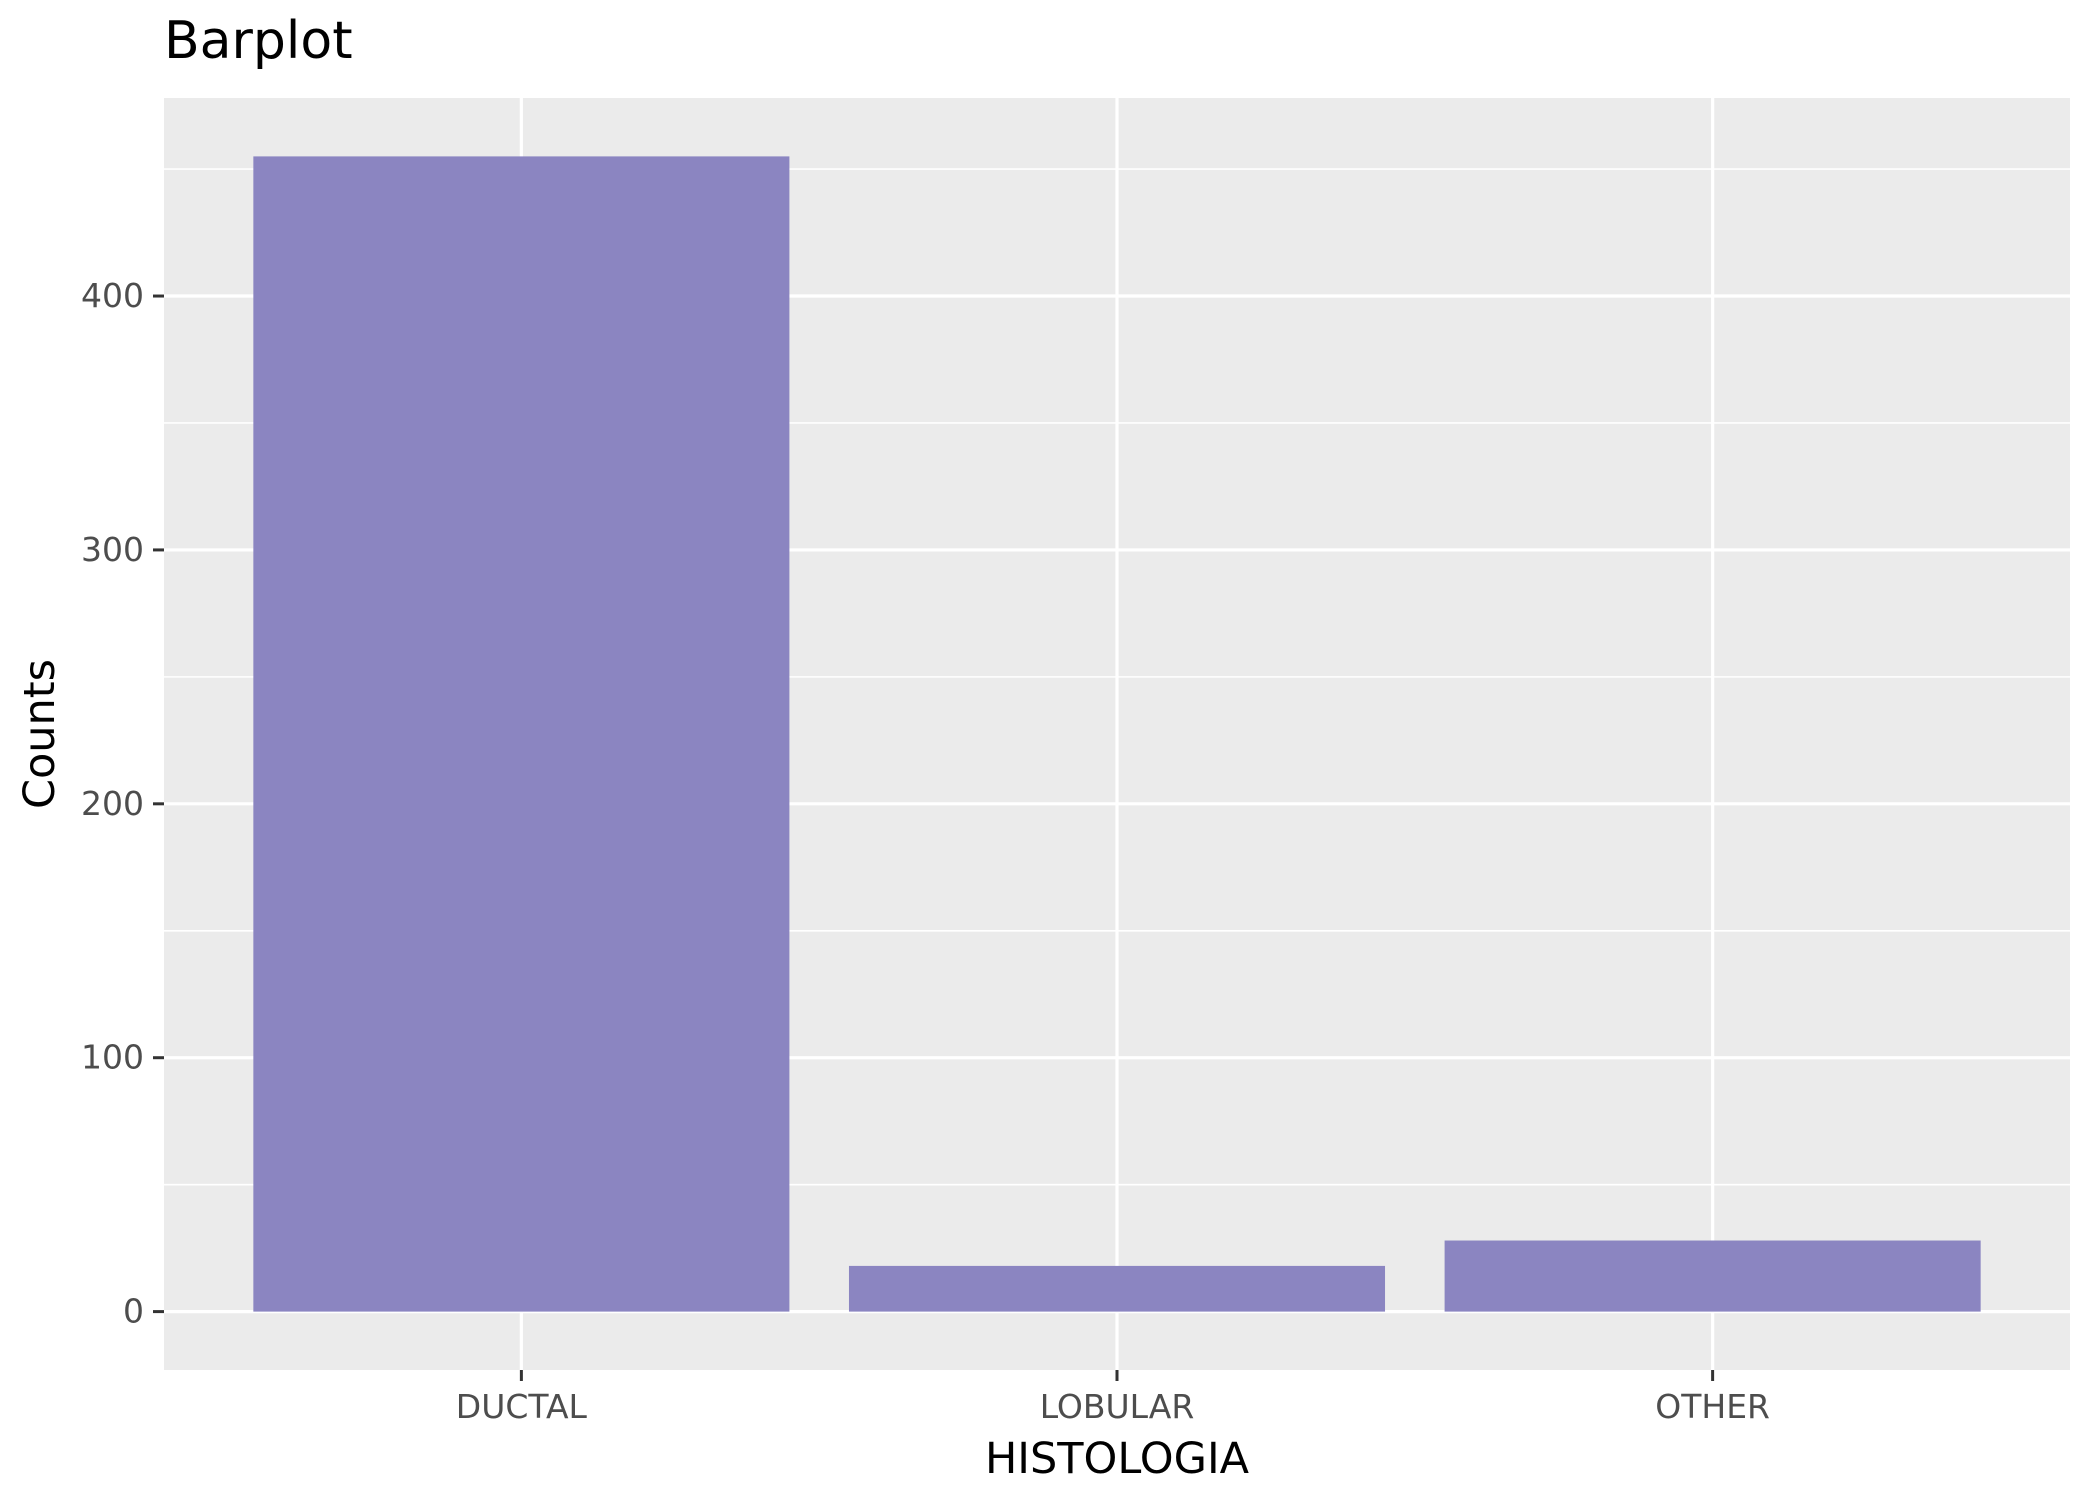 Image resolution: width=2100 pixels, height=1499 pixels. What do you see at coordinates (133, 1311) in the screenshot?
I see `y-tick-label: 0` at bounding box center [133, 1311].